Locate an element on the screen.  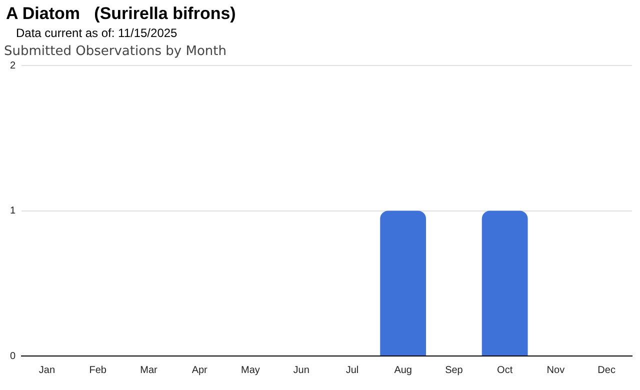
x-tick-label: Feb is located at coordinates (98, 370).